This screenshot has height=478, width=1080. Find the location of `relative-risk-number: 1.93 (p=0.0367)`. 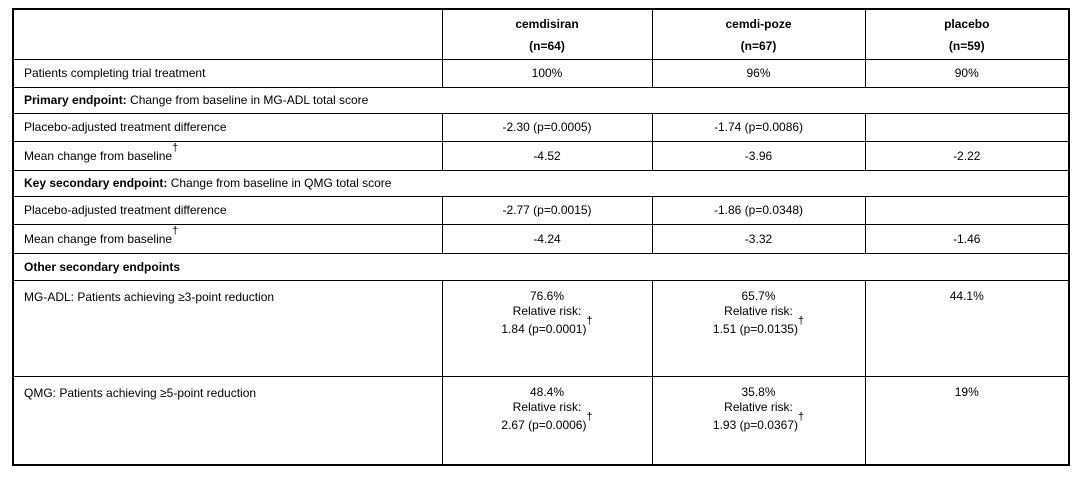

relative-risk-number: 1.93 (p=0.0367) is located at coordinates (755, 424).